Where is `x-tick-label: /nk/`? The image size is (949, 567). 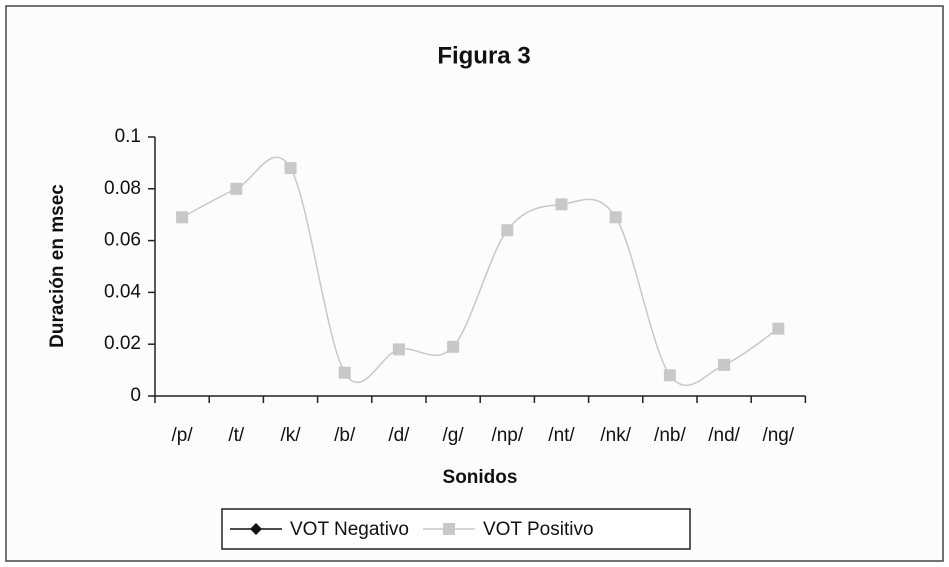
x-tick-label: /nk/ is located at coordinates (615, 435).